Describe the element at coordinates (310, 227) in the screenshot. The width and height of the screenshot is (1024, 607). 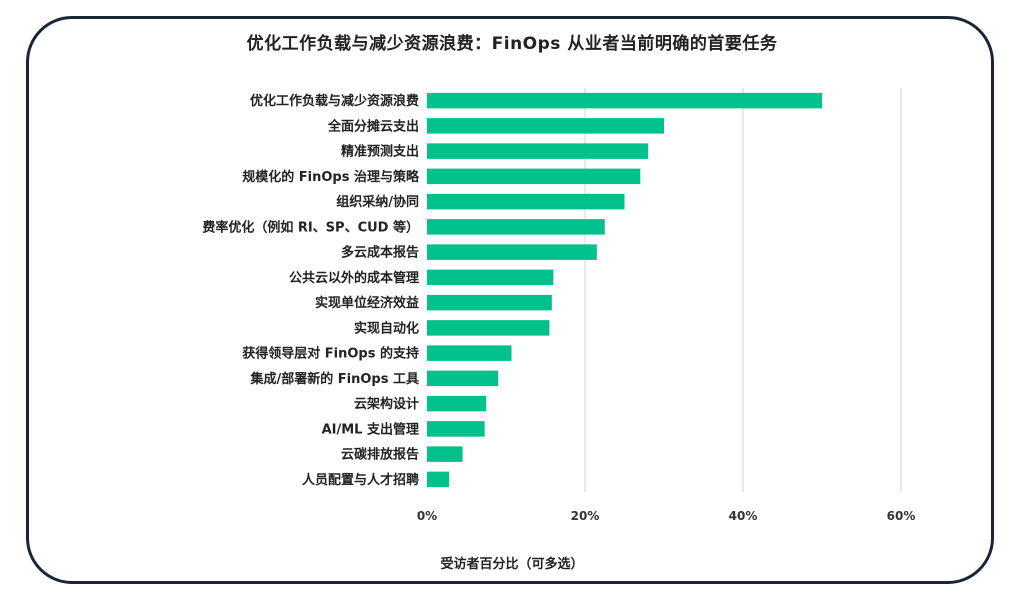
I see `category-label: 费率优化（例如 RI、SP、CUD 等）` at that location.